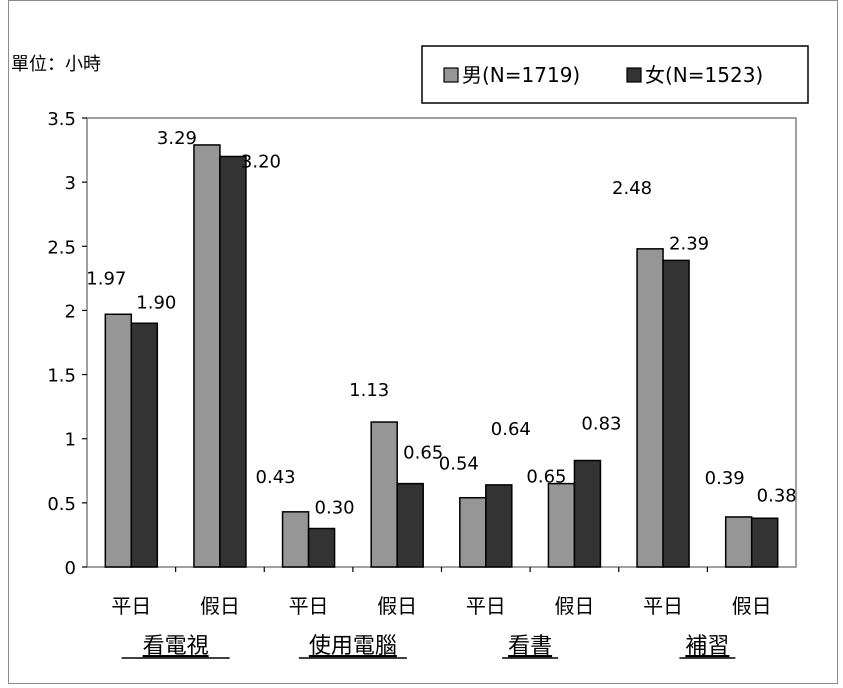 The height and width of the screenshot is (688, 843). What do you see at coordinates (521, 75) in the screenshot?
I see `legend-entry-label: 男(N=1719)` at bounding box center [521, 75].